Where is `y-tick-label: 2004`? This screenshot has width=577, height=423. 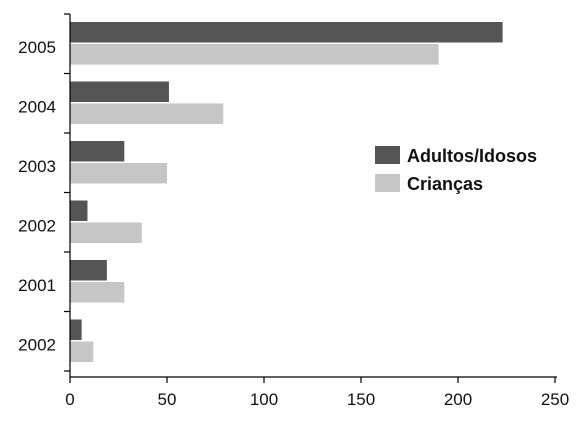 y-tick-label: 2004 is located at coordinates (37, 107).